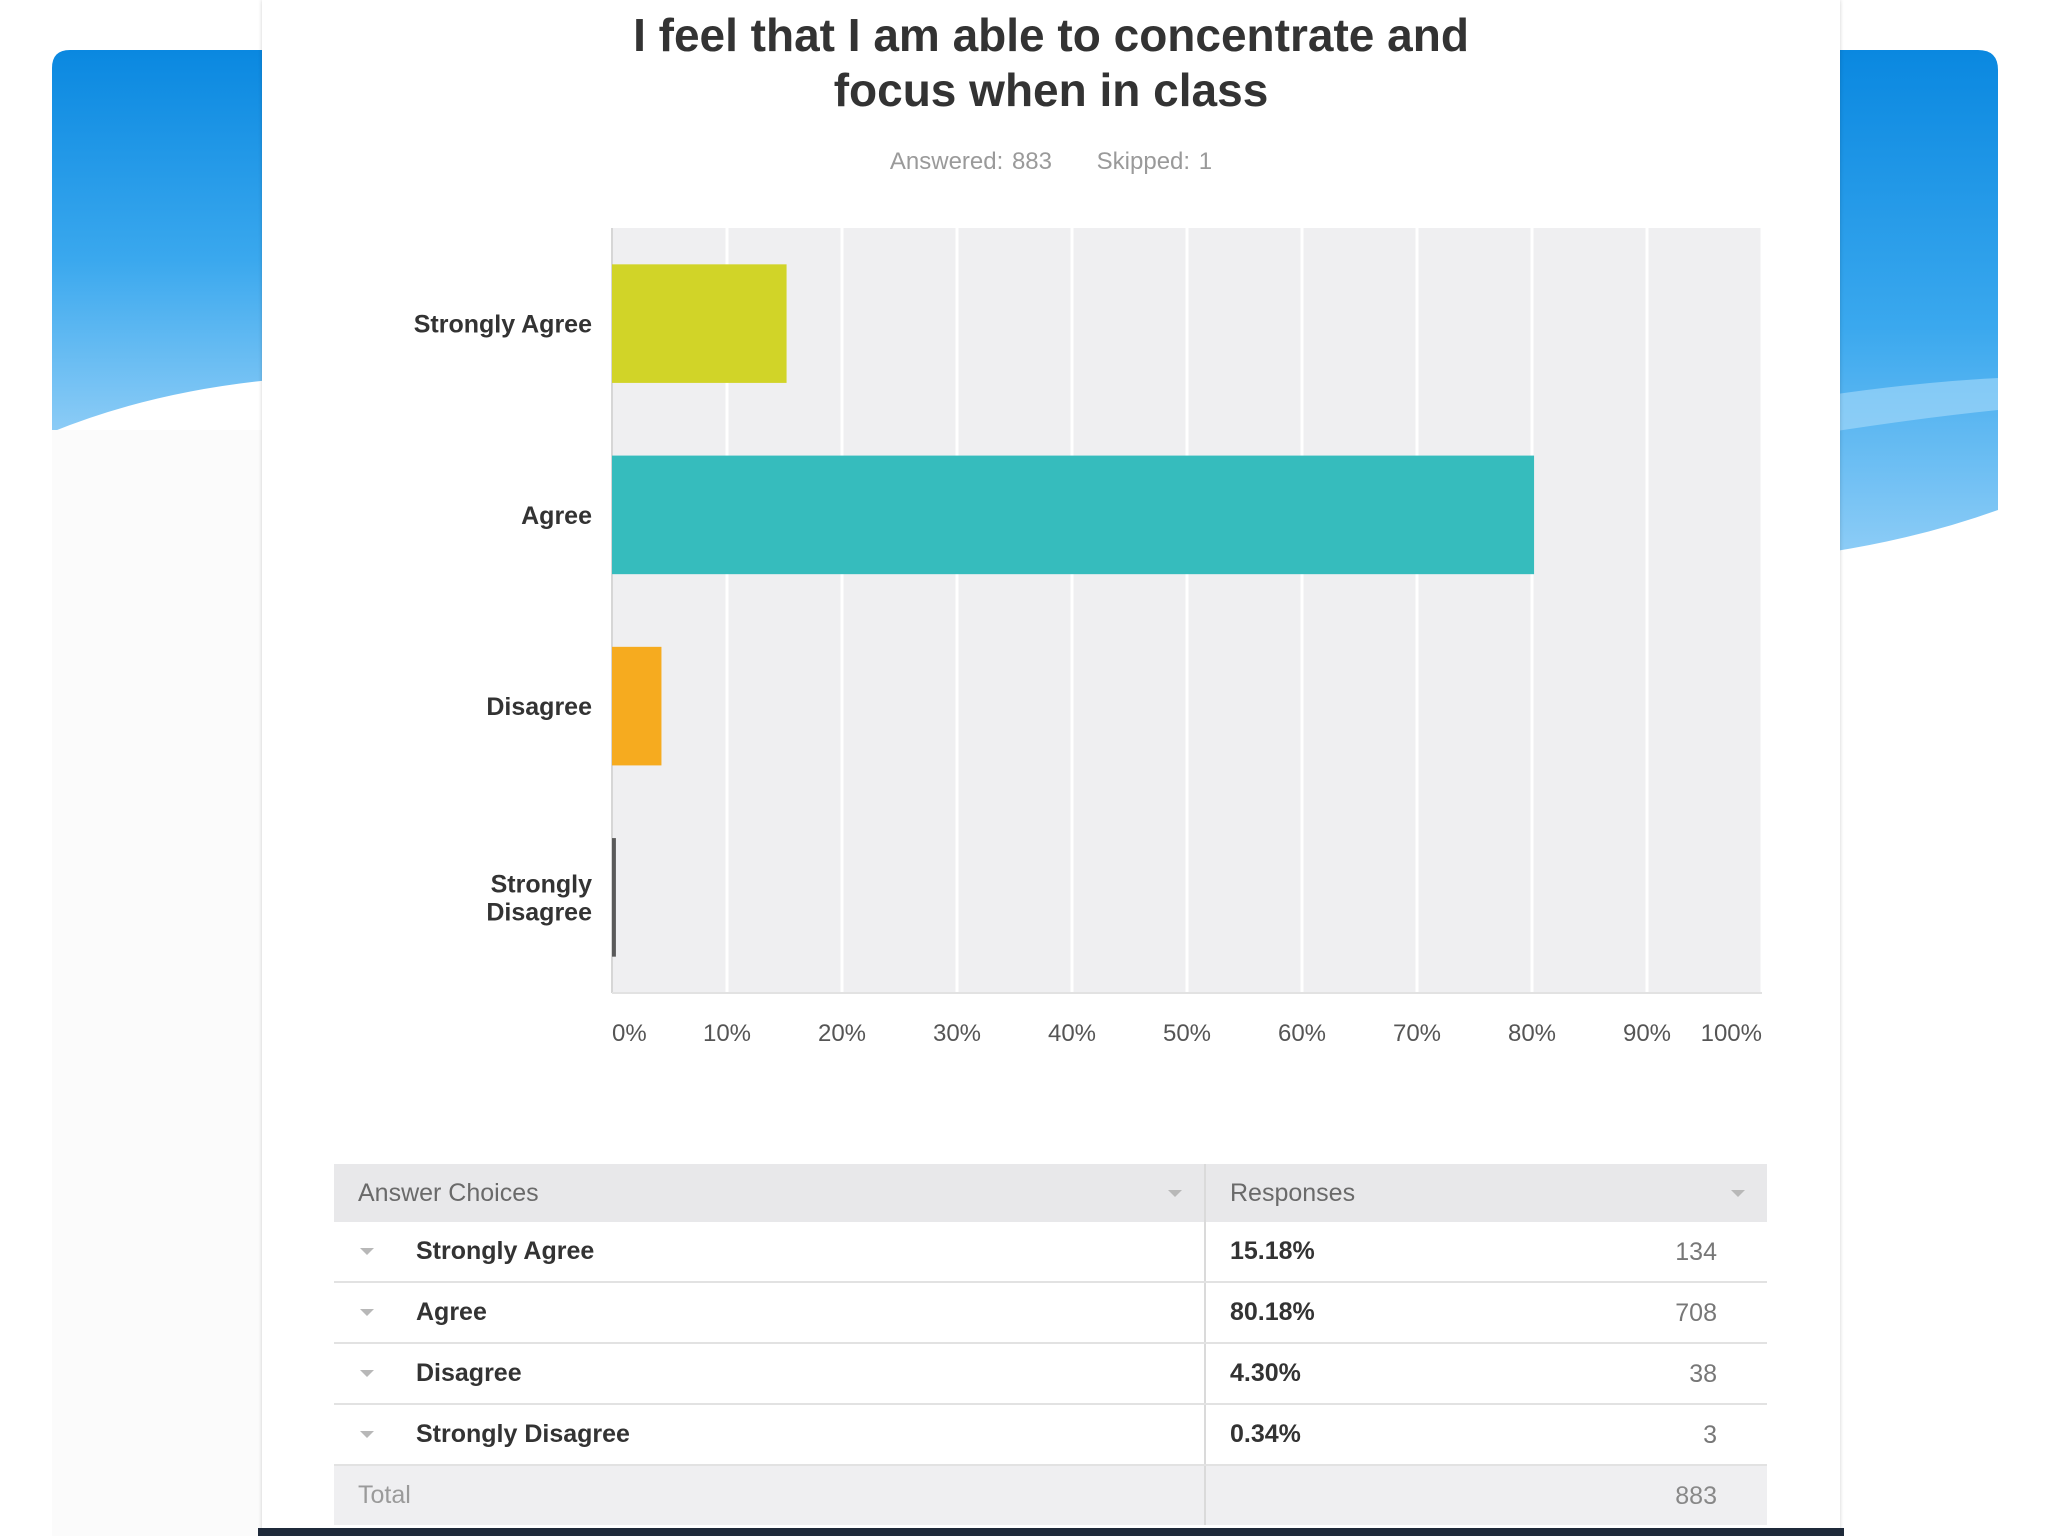 Image resolution: width=2048 pixels, height=1536 pixels. Describe the element at coordinates (451, 1312) in the screenshot. I see `row-choice: Agree` at that location.